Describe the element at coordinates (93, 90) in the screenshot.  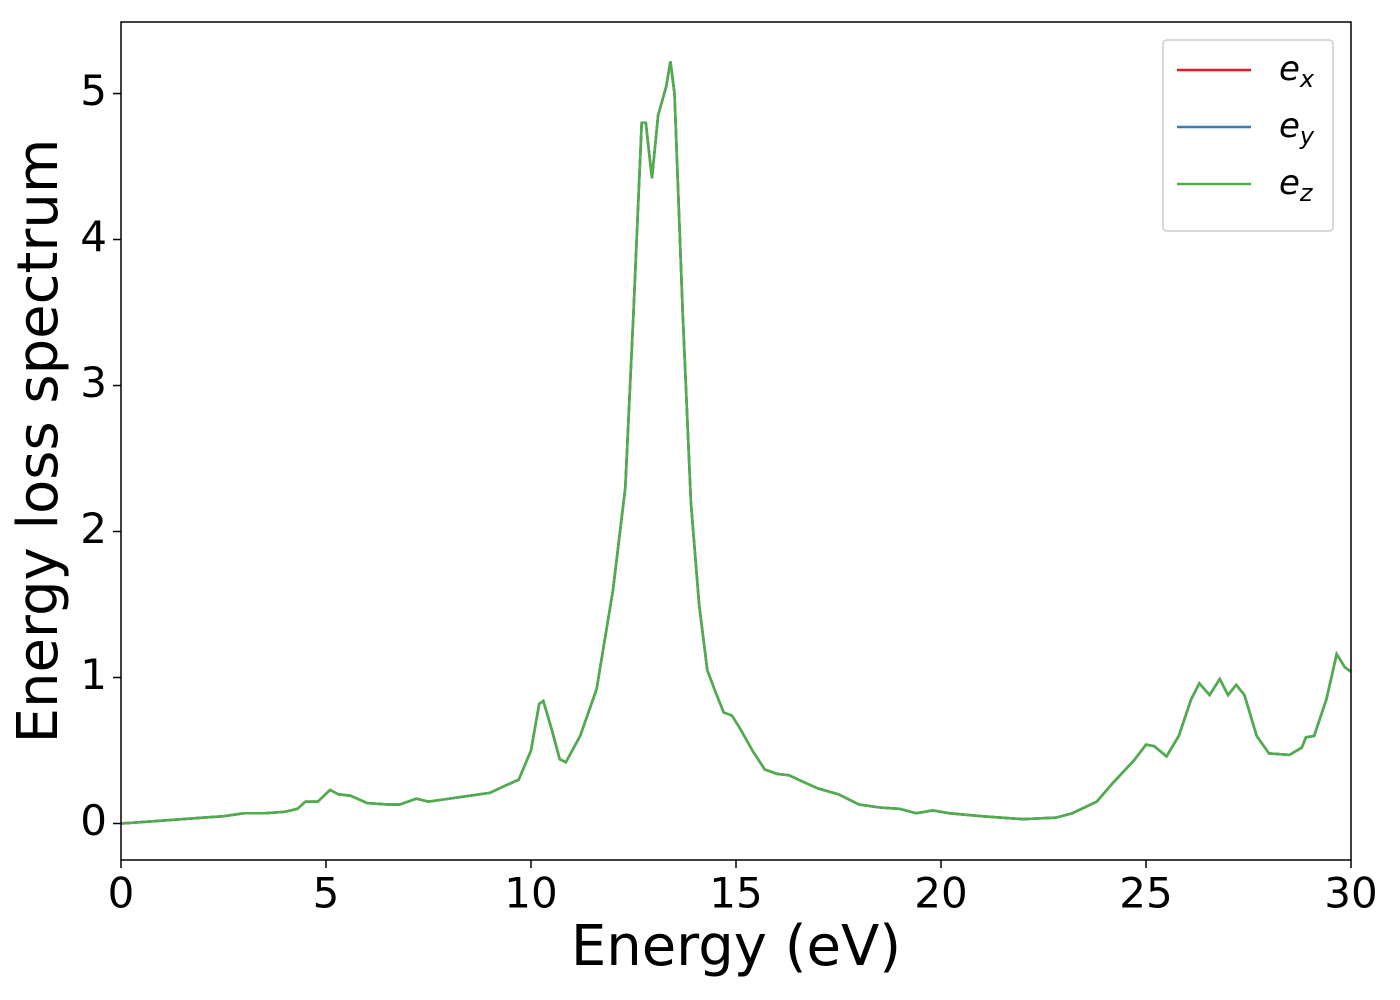
I see `y-tick-label: 5` at that location.